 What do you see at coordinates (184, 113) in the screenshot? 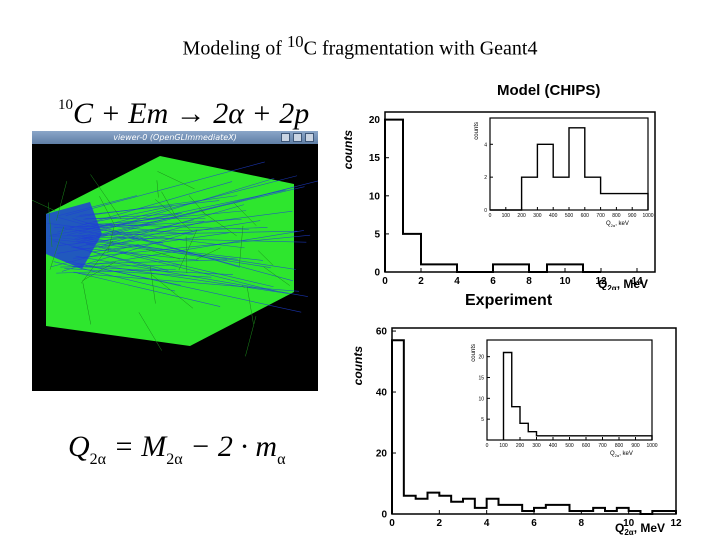
I see `reaction-formula: 10C + Em → 2α + 2p` at bounding box center [184, 113].